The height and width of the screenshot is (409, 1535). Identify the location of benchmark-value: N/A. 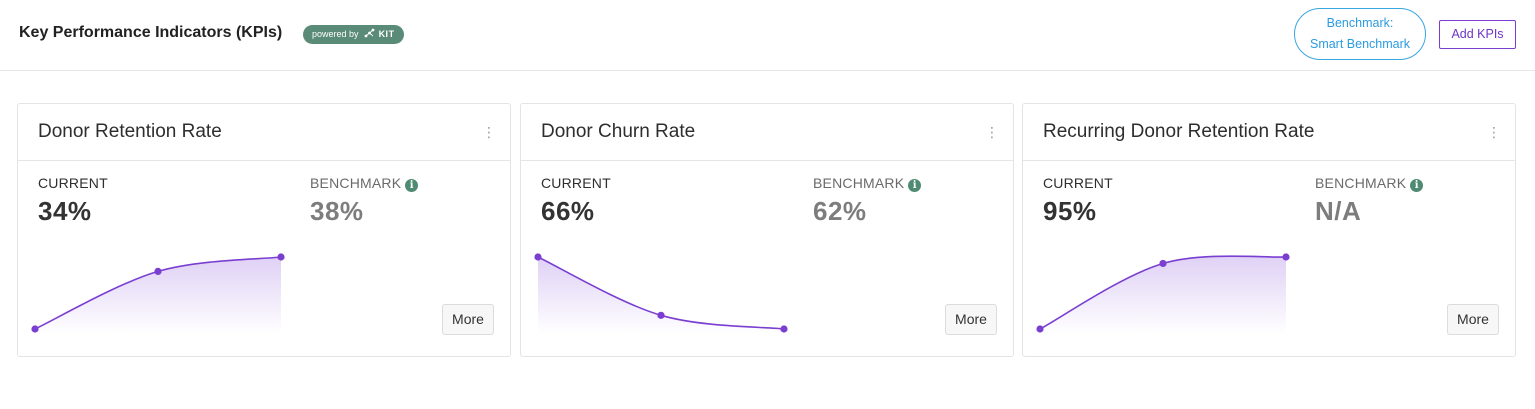
(1338, 211).